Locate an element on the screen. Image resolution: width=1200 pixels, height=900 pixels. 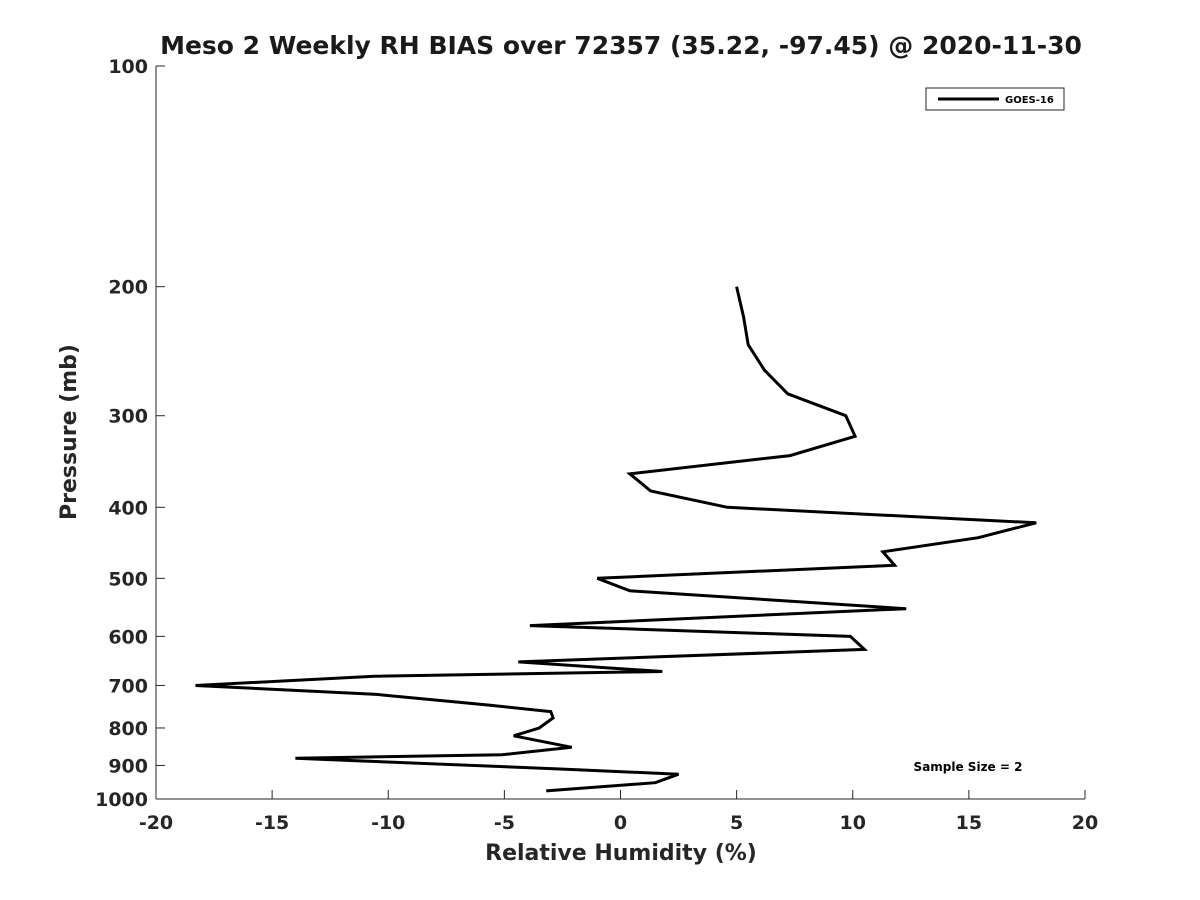
y-tick-label: 200 is located at coordinates (128, 288).